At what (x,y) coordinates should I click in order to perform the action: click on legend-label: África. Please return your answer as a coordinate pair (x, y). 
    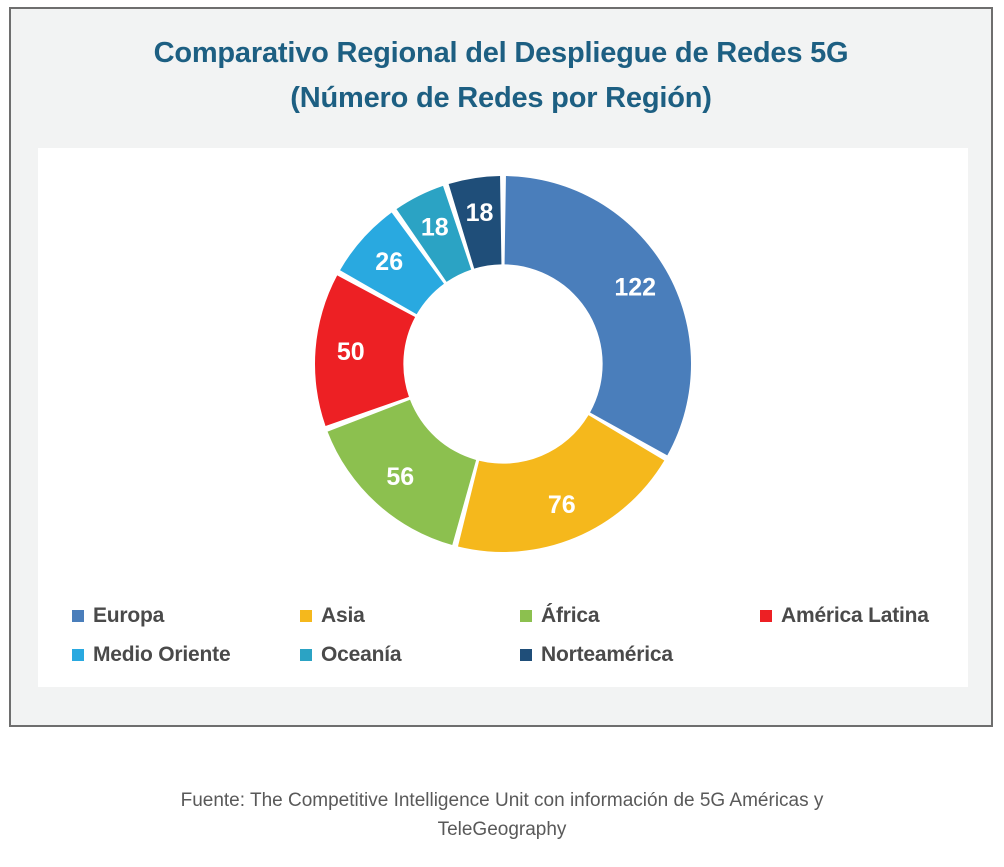
    Looking at the image, I should click on (570, 615).